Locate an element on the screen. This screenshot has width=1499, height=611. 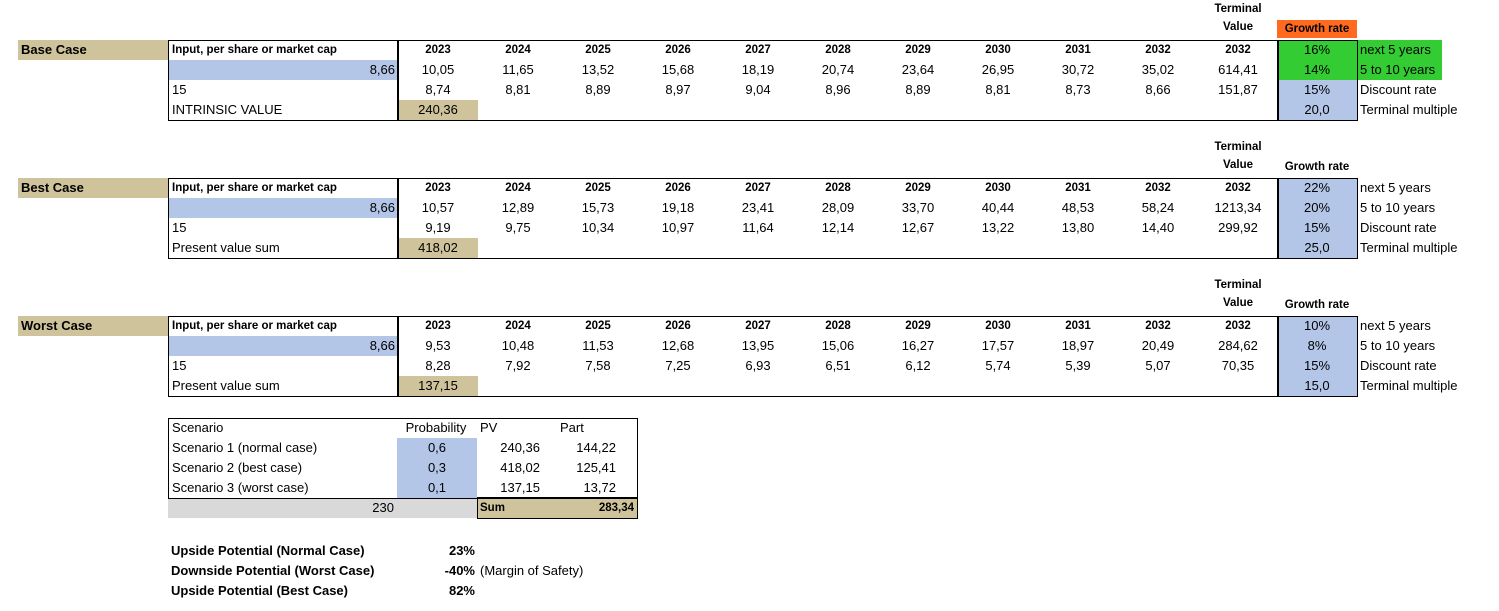
scenario-part-1: 144,22 is located at coordinates (596, 447).